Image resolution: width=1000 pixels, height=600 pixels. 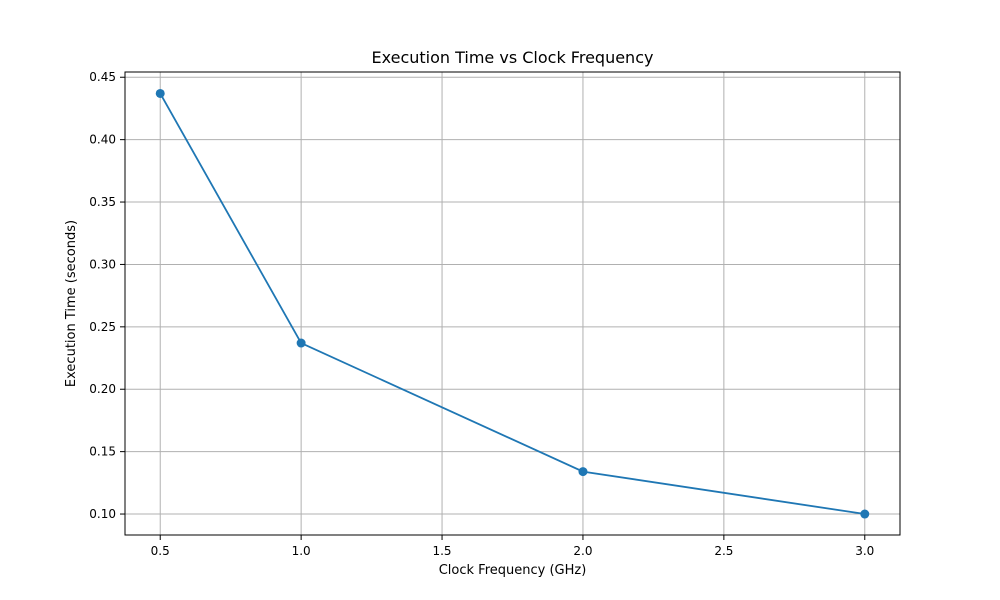 What do you see at coordinates (864, 551) in the screenshot?
I see `x-tick-label: 3.0` at bounding box center [864, 551].